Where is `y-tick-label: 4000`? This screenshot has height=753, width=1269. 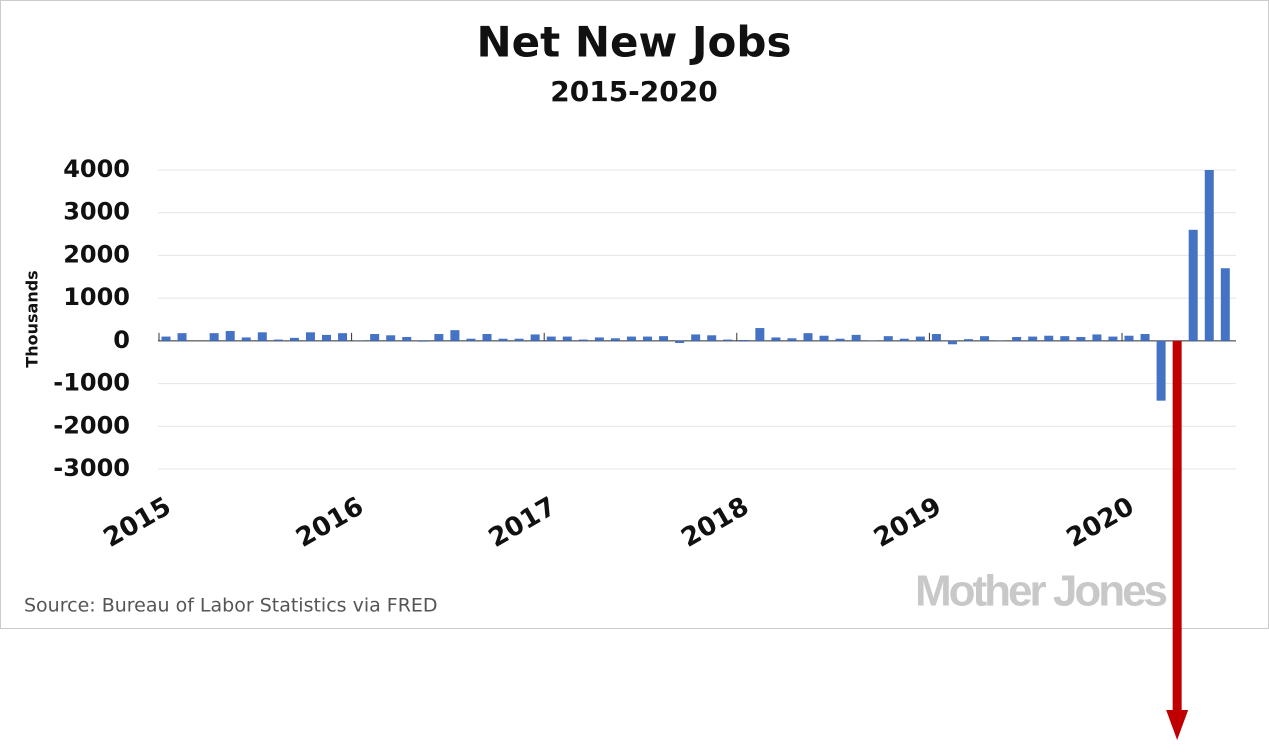 y-tick-label: 4000 is located at coordinates (96, 169).